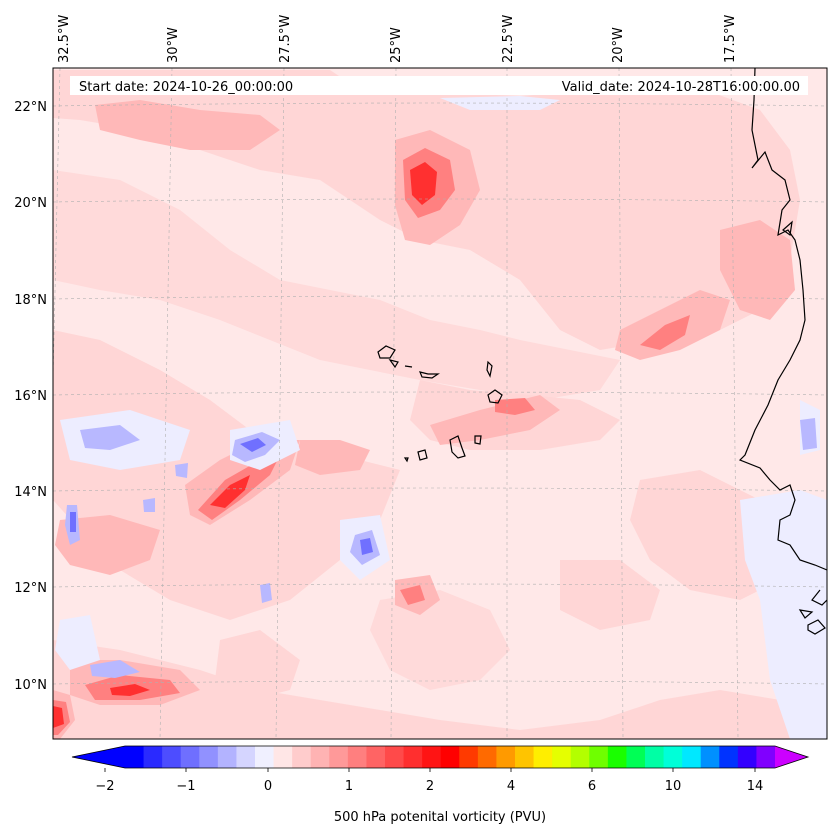 Image resolution: width=837 pixels, height=836 pixels. I want to click on colorbar-tick-label: −1, so click(185, 786).